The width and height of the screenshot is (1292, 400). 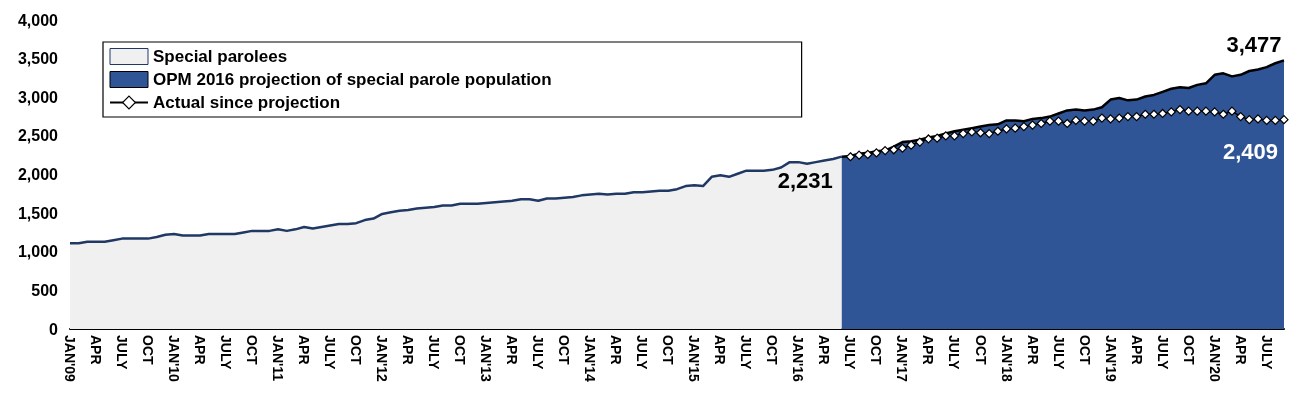 I want to click on y-tick-label: 1,000, so click(x=38, y=252).